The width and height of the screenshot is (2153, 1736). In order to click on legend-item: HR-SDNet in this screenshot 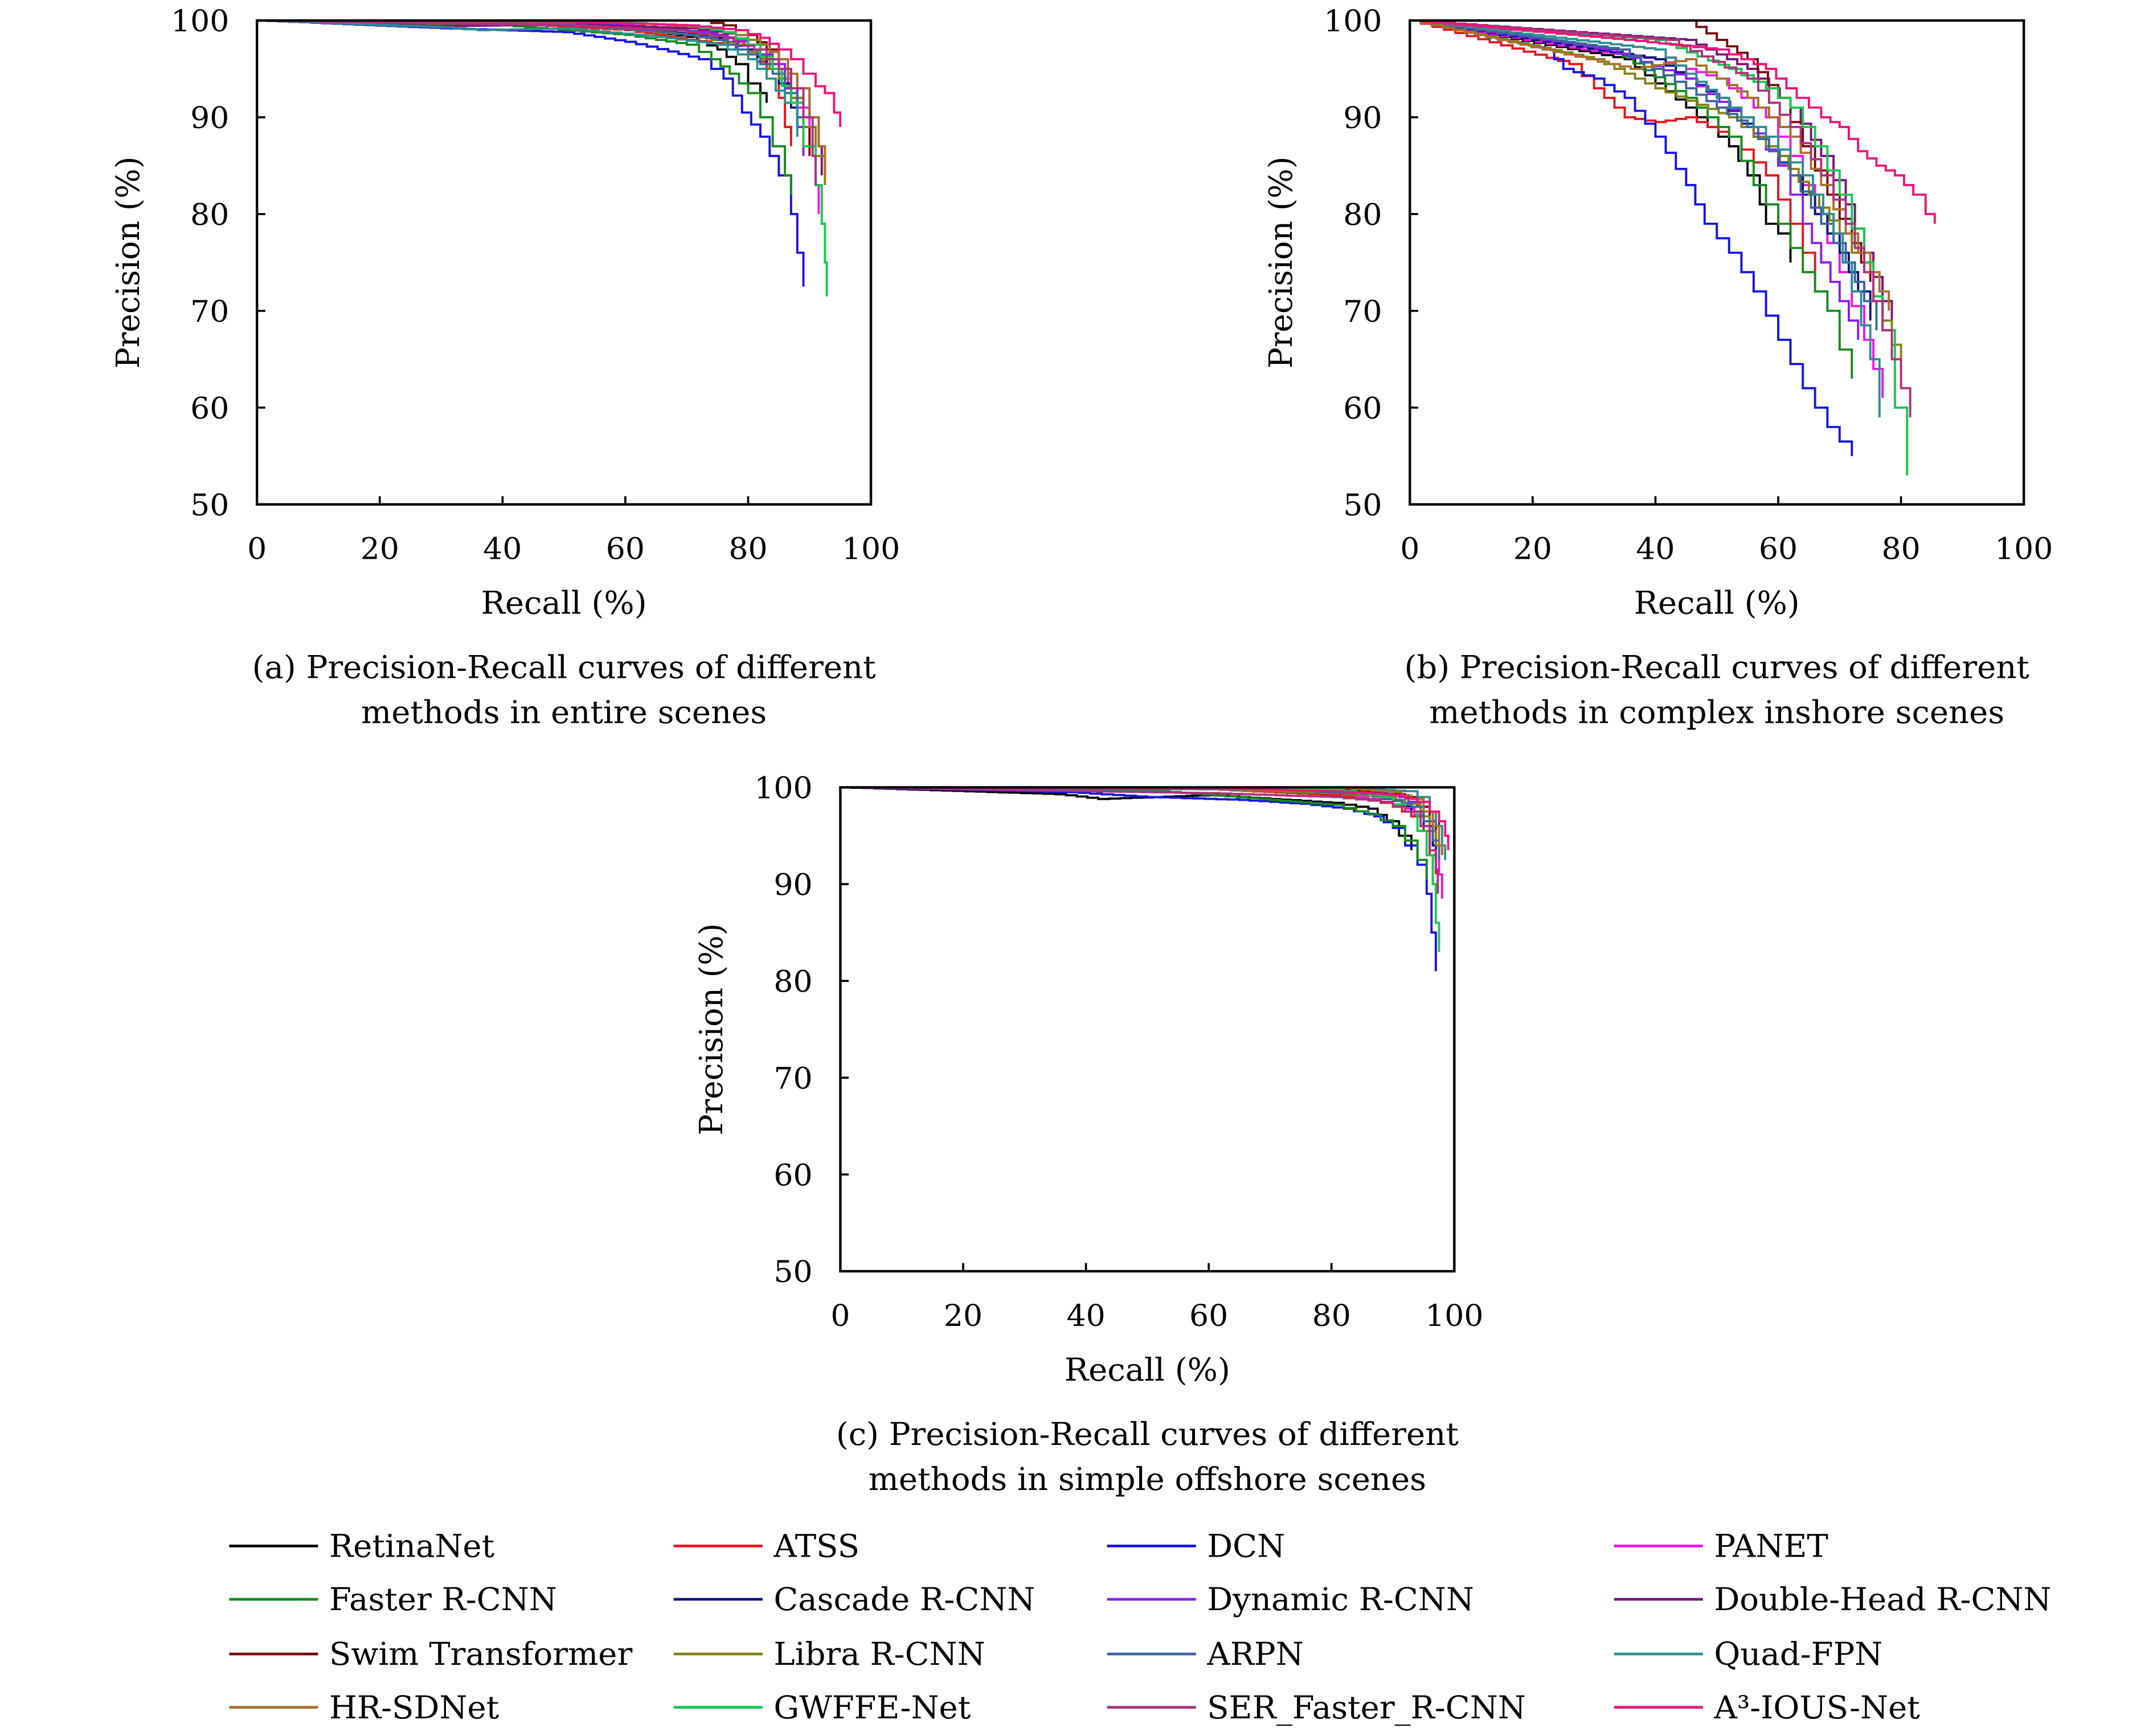, I will do `click(364, 1707)`.